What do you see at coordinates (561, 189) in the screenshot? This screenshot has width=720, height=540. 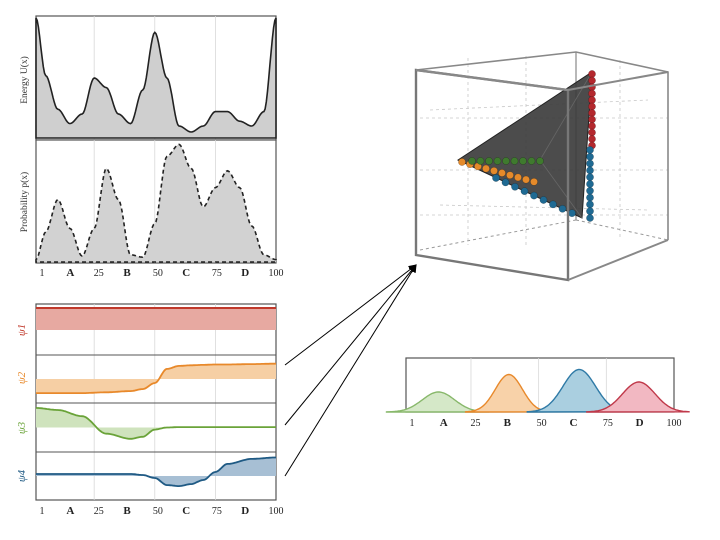 I see `simplex-edge-inner` at bounding box center [561, 189].